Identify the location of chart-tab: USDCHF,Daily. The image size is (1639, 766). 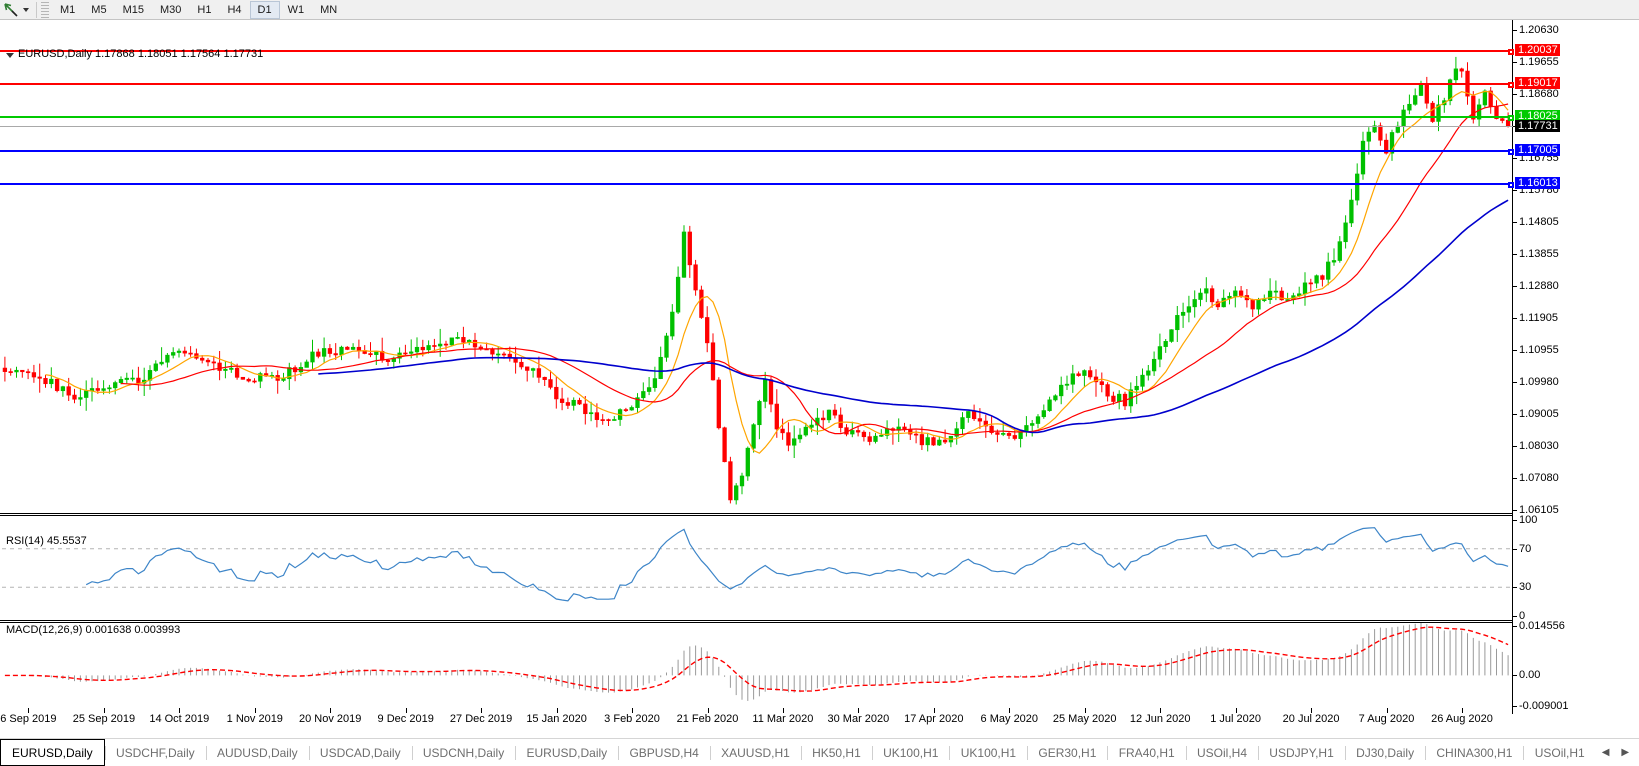
(155, 753).